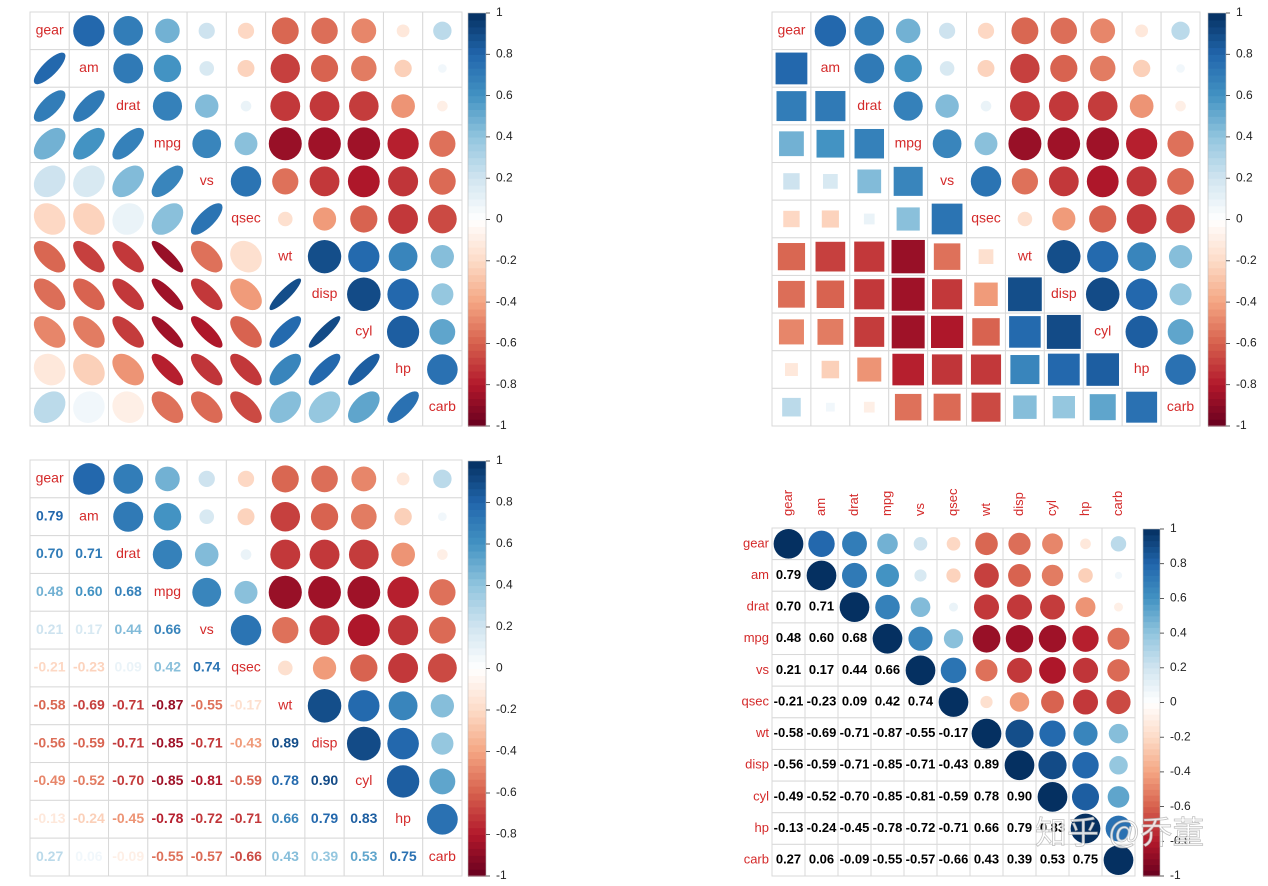 This screenshot has height=886, width=1268. What do you see at coordinates (403, 368) in the screenshot?
I see `variable-label: hp` at bounding box center [403, 368].